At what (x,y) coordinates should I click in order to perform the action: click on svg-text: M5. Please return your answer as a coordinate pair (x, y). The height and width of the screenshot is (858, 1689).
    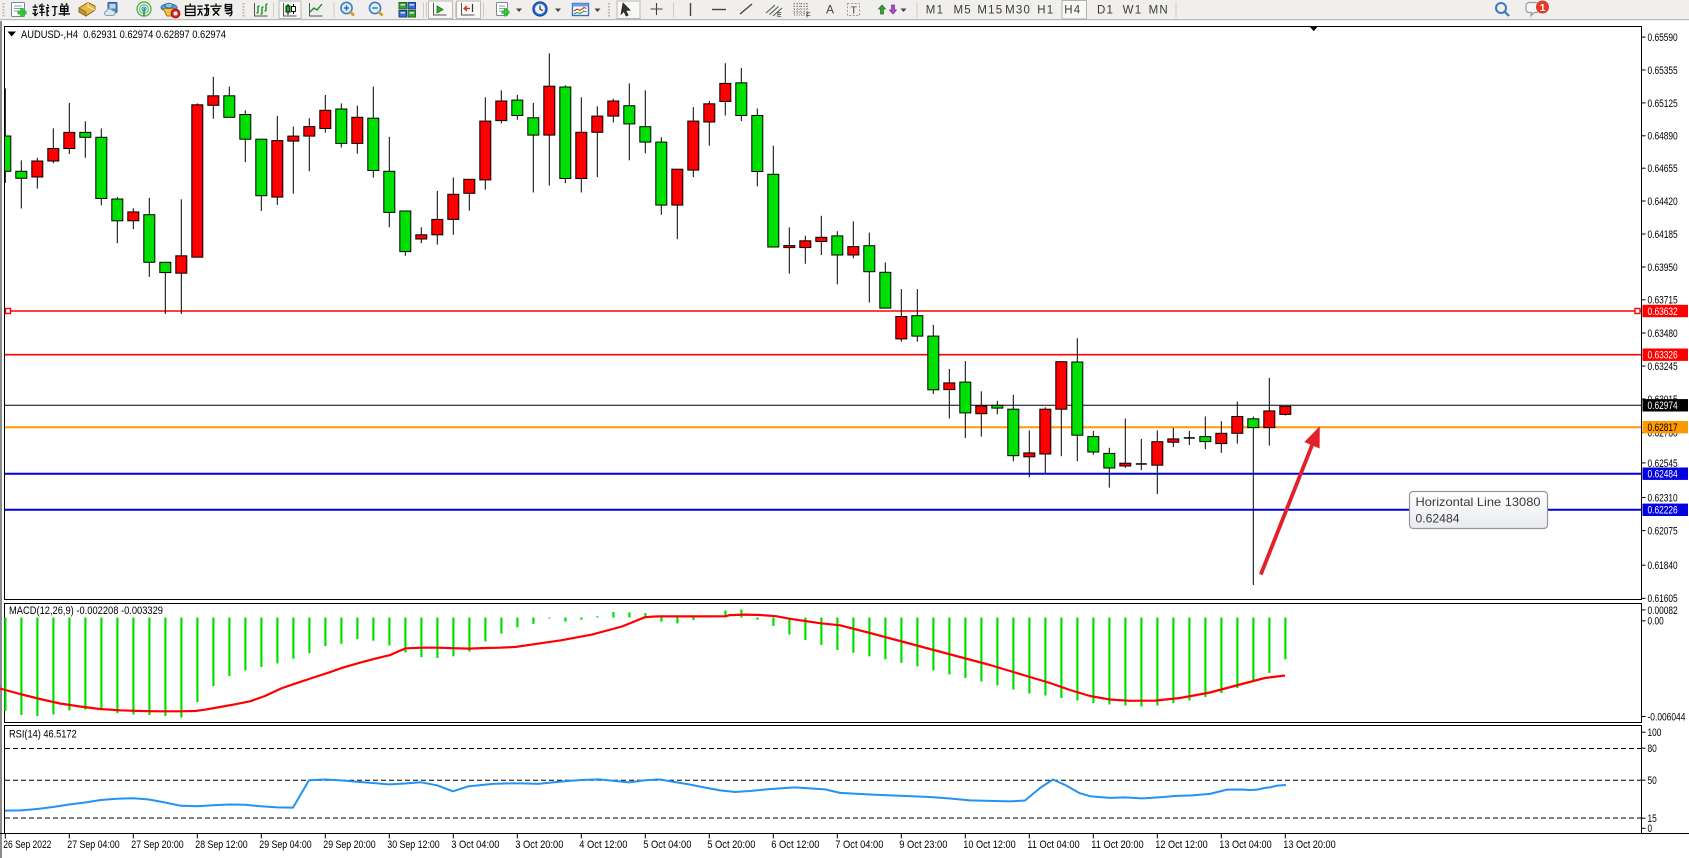
    Looking at the image, I should click on (963, 11).